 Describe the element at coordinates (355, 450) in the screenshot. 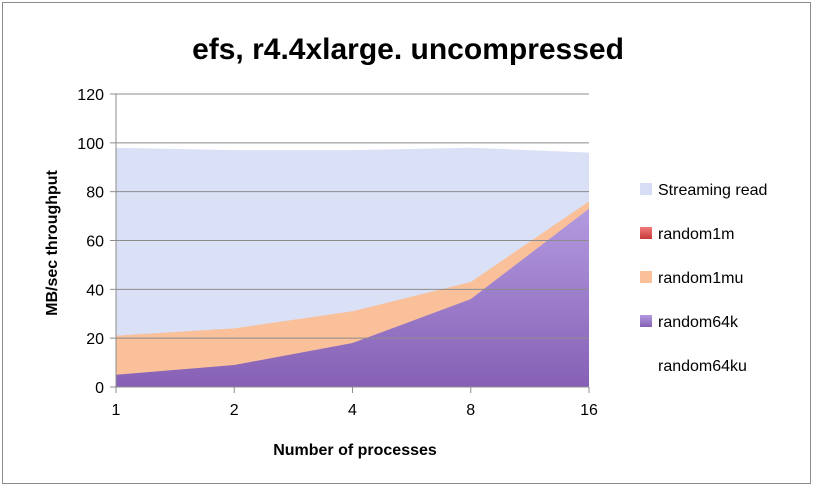

I see `x-axis-label: Number of processes` at that location.